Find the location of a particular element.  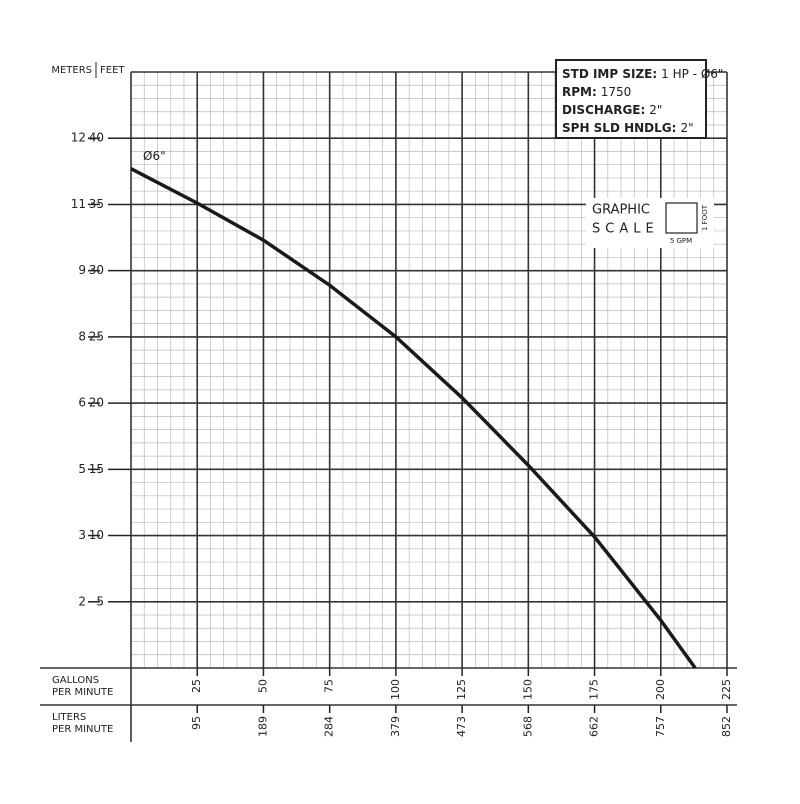

info-box is located at coordinates (631, 99).